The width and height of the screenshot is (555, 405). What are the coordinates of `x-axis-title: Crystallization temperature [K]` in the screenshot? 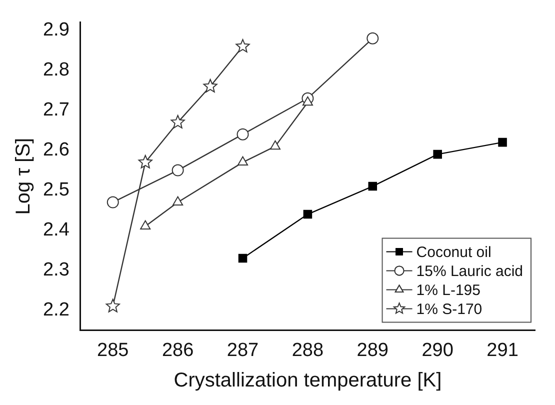 It's located at (308, 381).